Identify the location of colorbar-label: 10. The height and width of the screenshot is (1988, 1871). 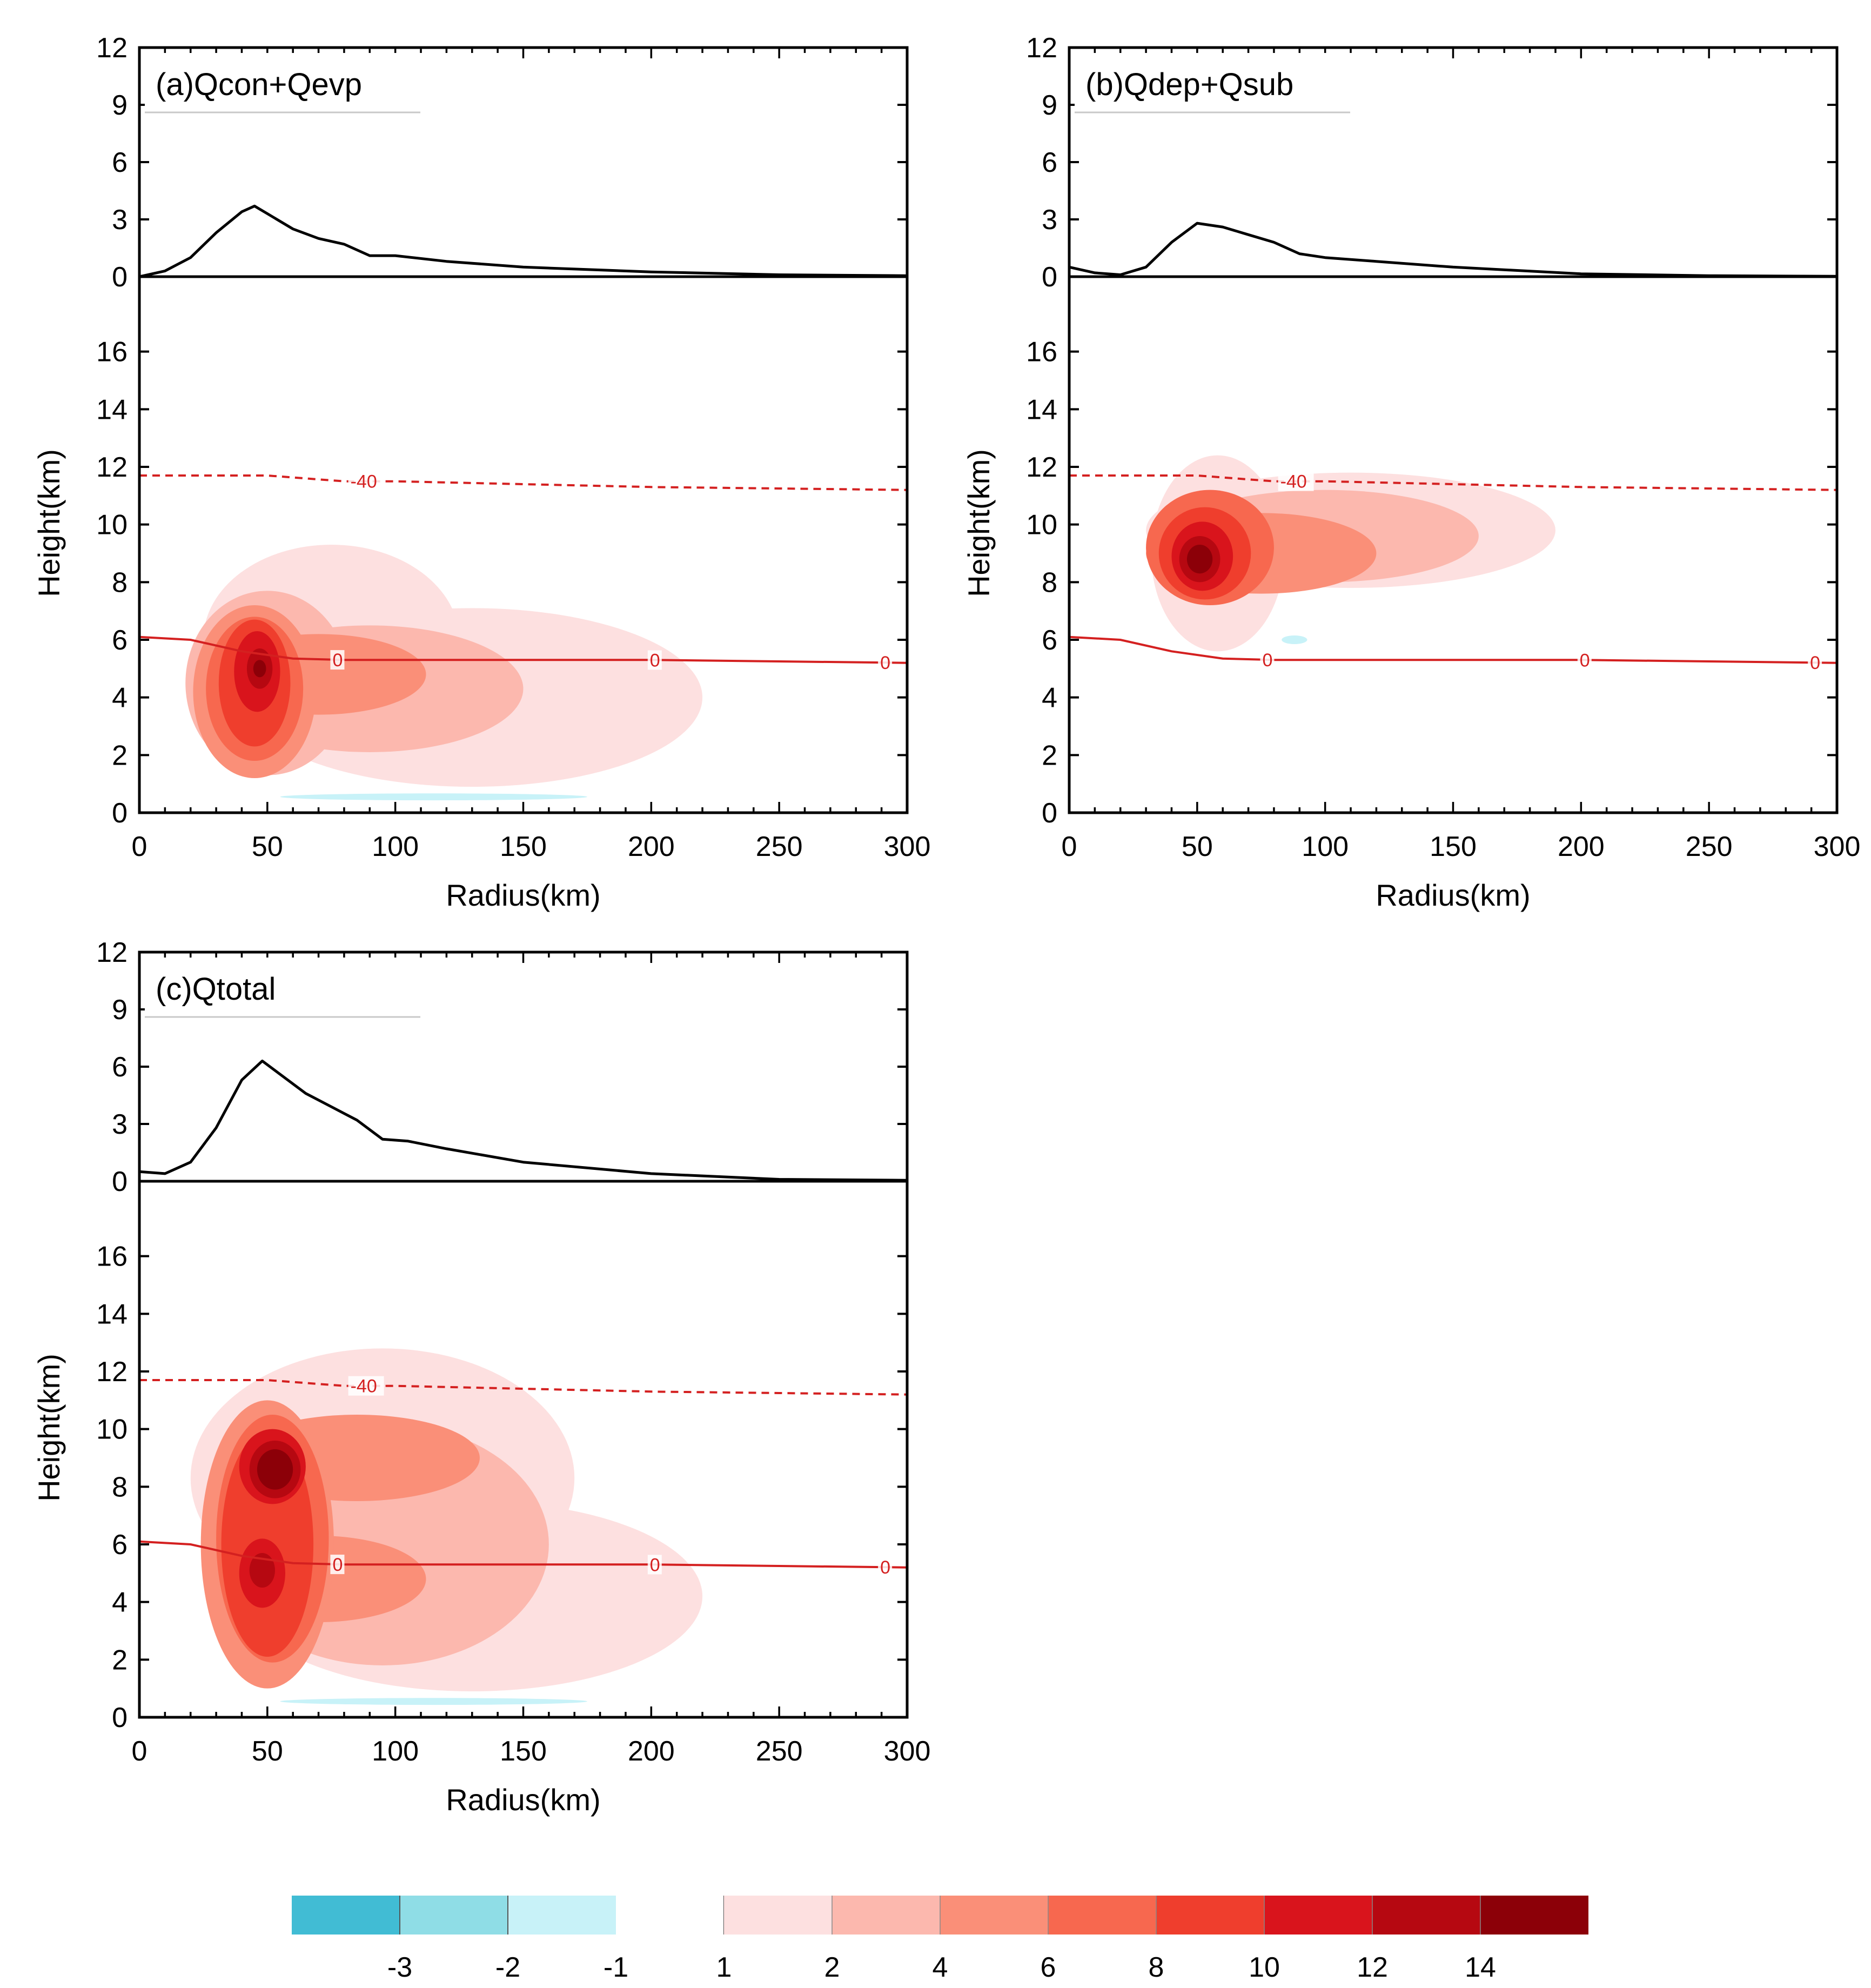
(1264, 1968).